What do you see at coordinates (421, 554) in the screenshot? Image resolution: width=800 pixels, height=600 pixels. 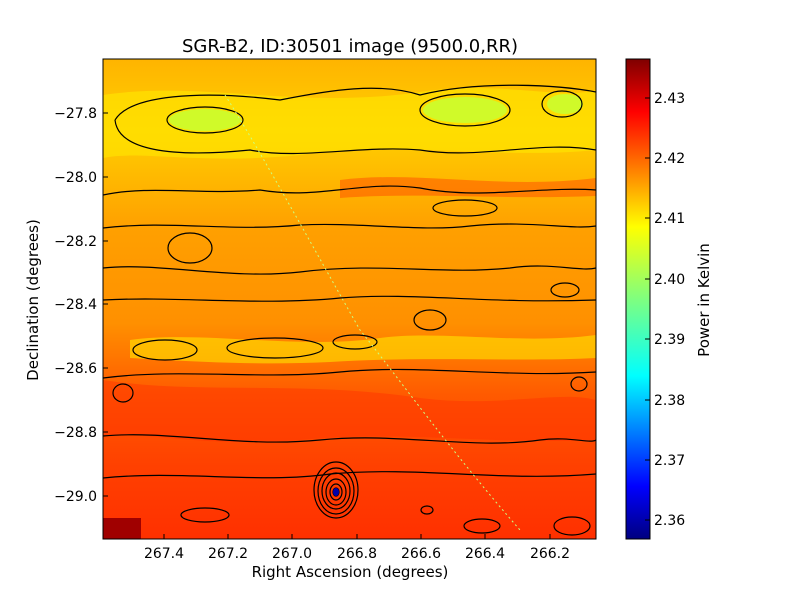 I see `x-tick-label: 266.6` at bounding box center [421, 554].